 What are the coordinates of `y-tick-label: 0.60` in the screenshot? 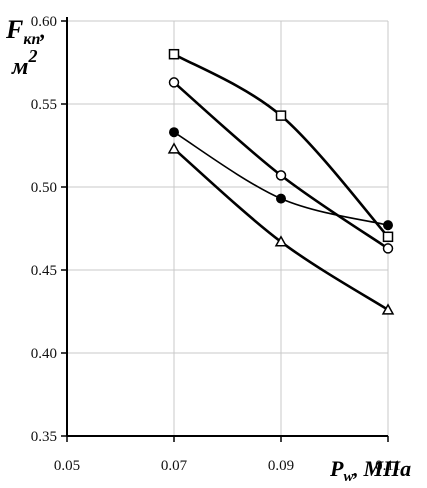 It's located at (44, 22).